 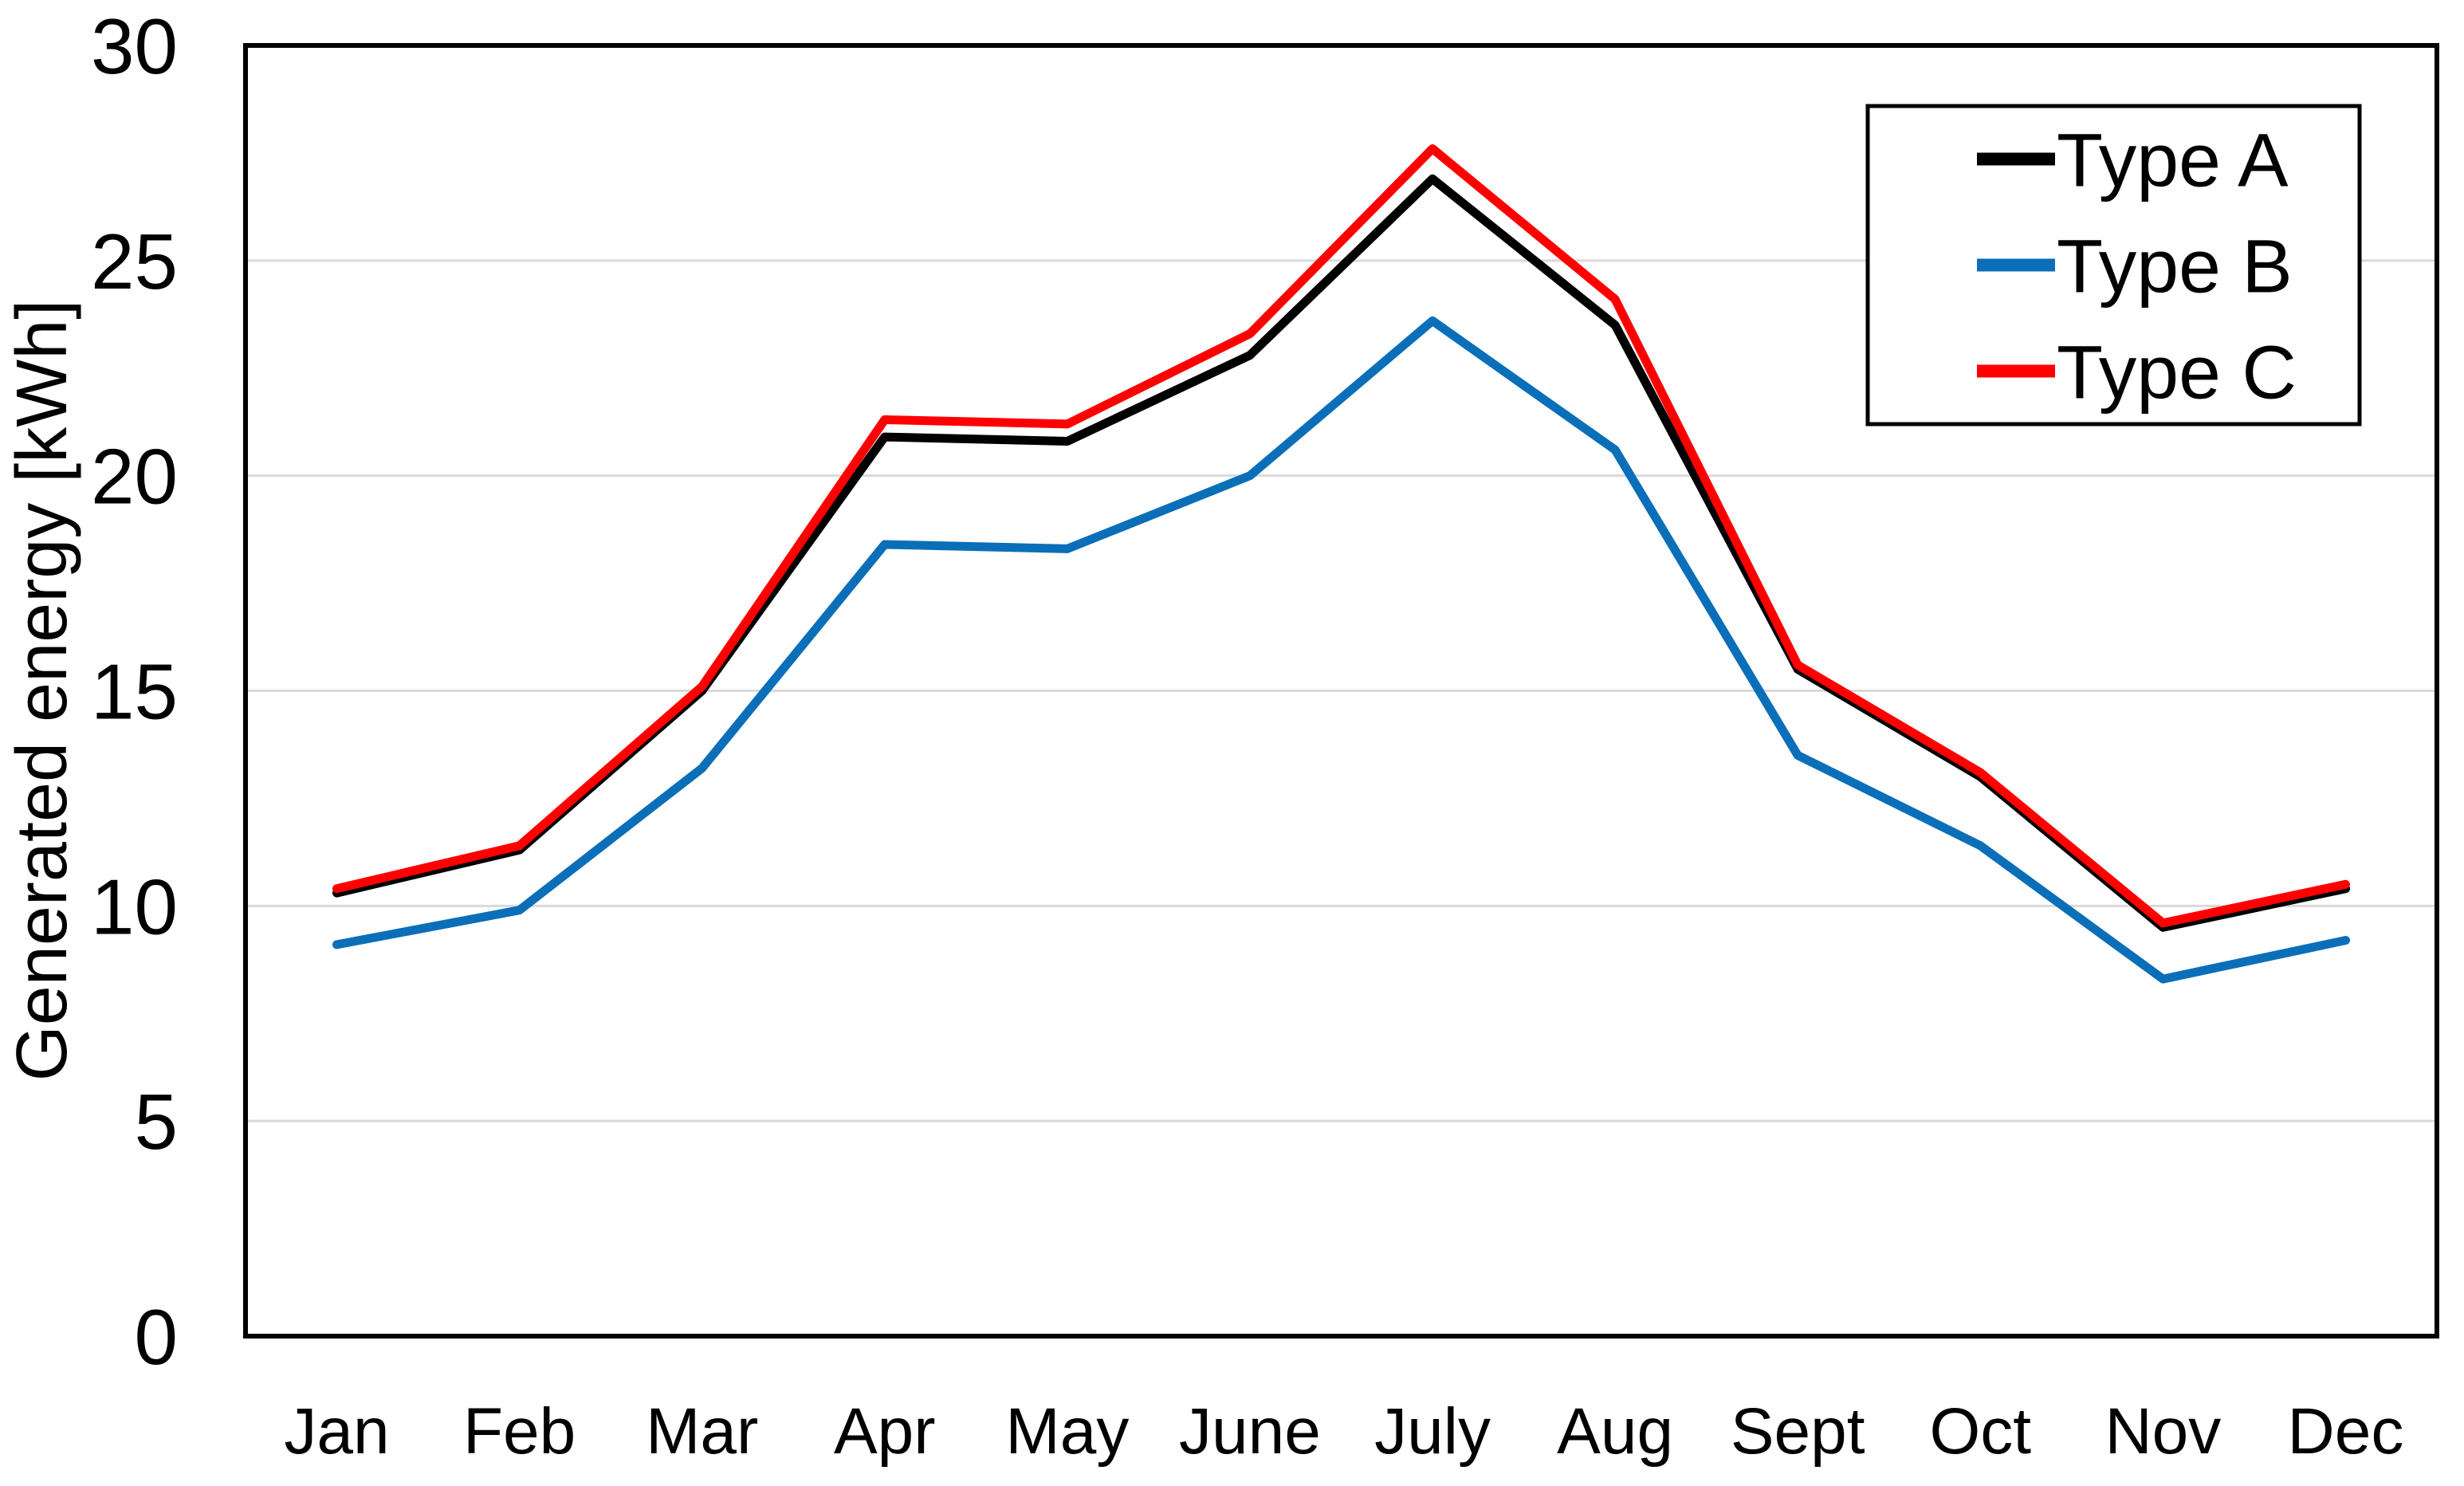 I want to click on x-tick-label: Nov, so click(x=2162, y=1431).